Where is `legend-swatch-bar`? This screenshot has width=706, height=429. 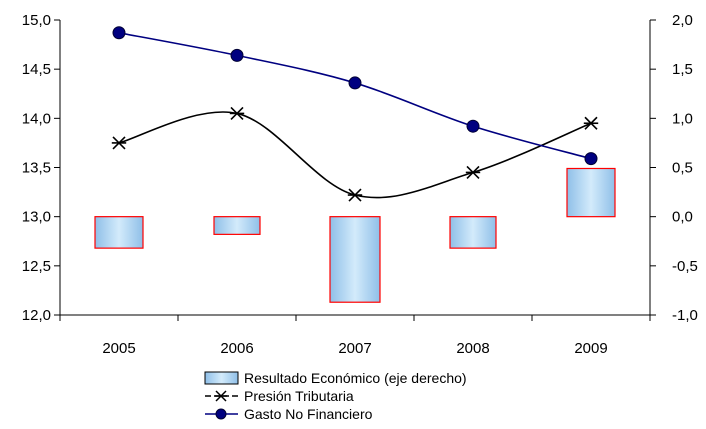
legend-swatch-bar is located at coordinates (221, 378).